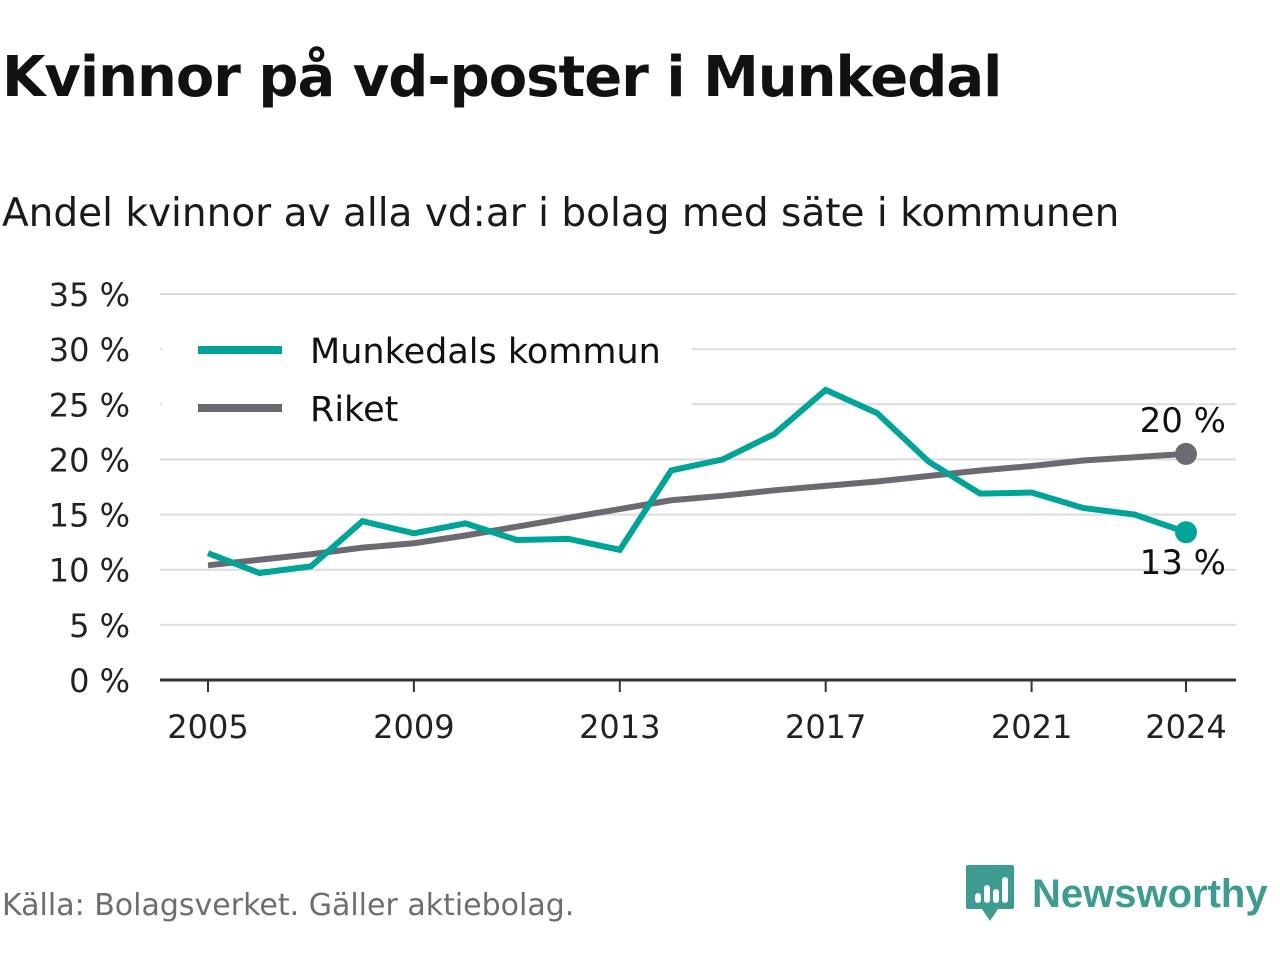 The image size is (1280, 960). Describe the element at coordinates (89, 350) in the screenshot. I see `y-tick-label: 30 %` at that location.